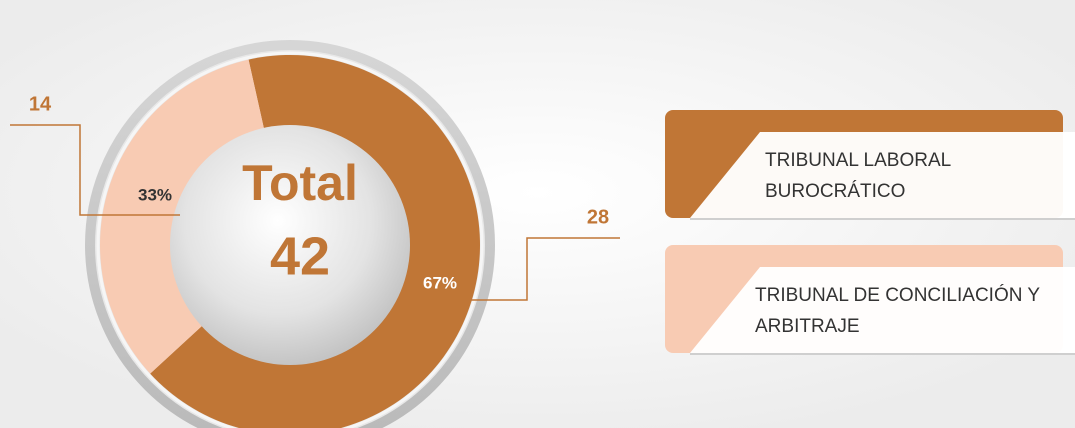 The width and height of the screenshot is (1075, 428). I want to click on donut-hole, so click(290, 245).